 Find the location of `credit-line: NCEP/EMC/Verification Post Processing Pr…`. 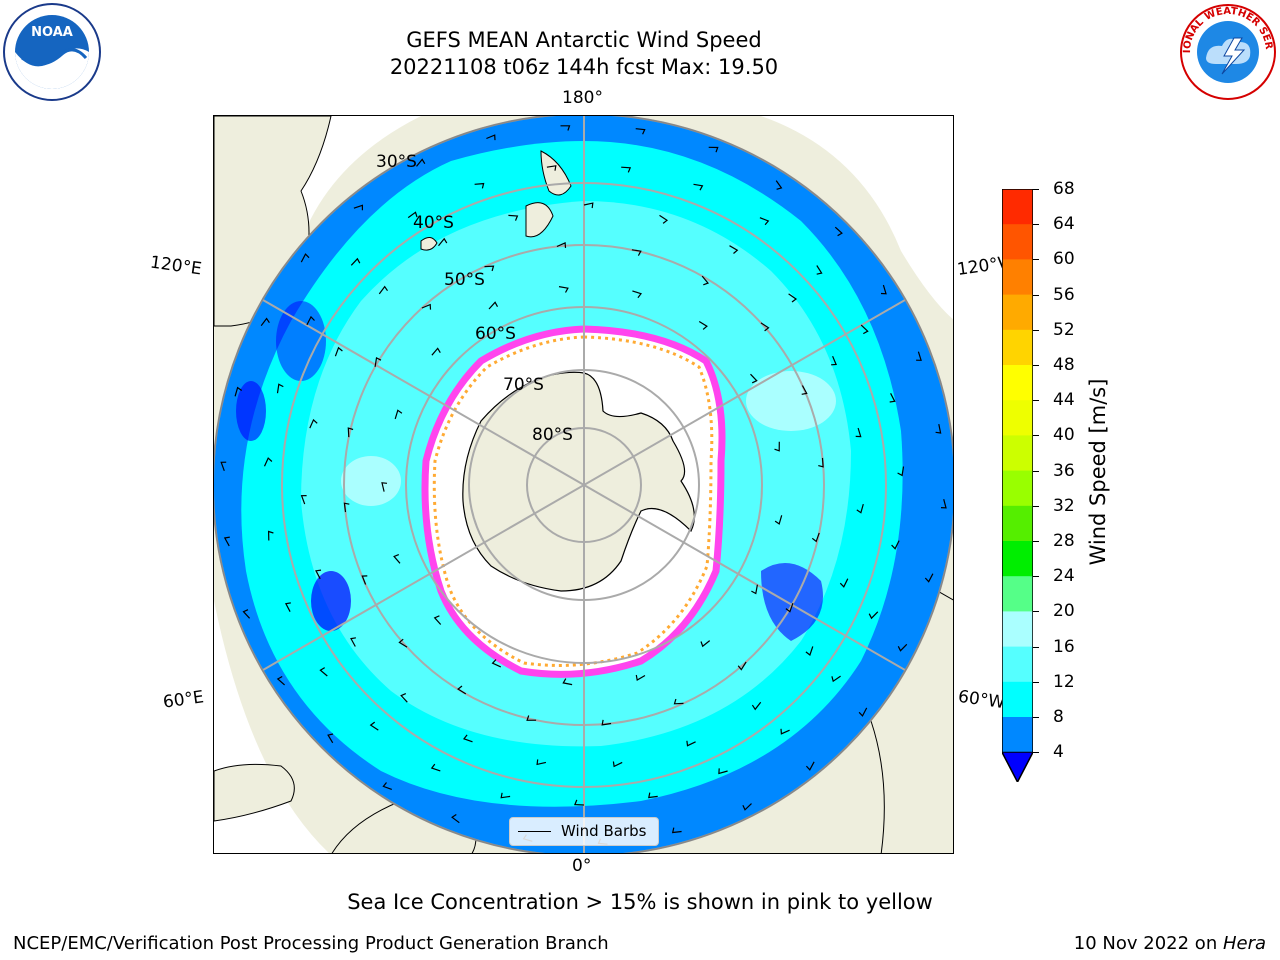

credit-line: NCEP/EMC/Verification Post Processing Pr… is located at coordinates (311, 943).